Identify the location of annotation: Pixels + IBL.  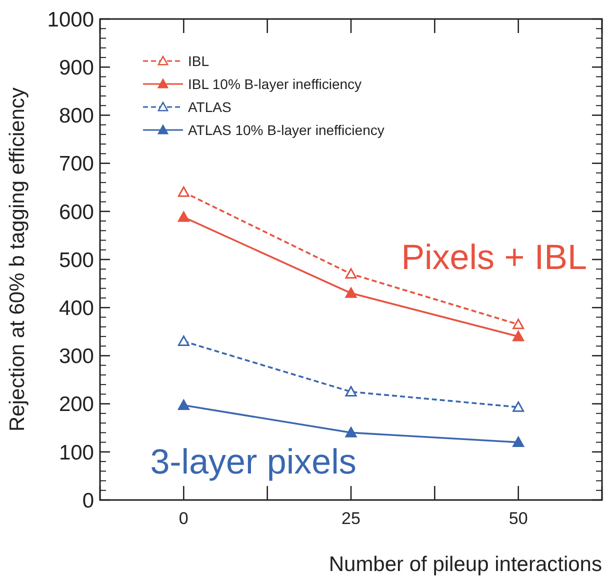
(494, 258).